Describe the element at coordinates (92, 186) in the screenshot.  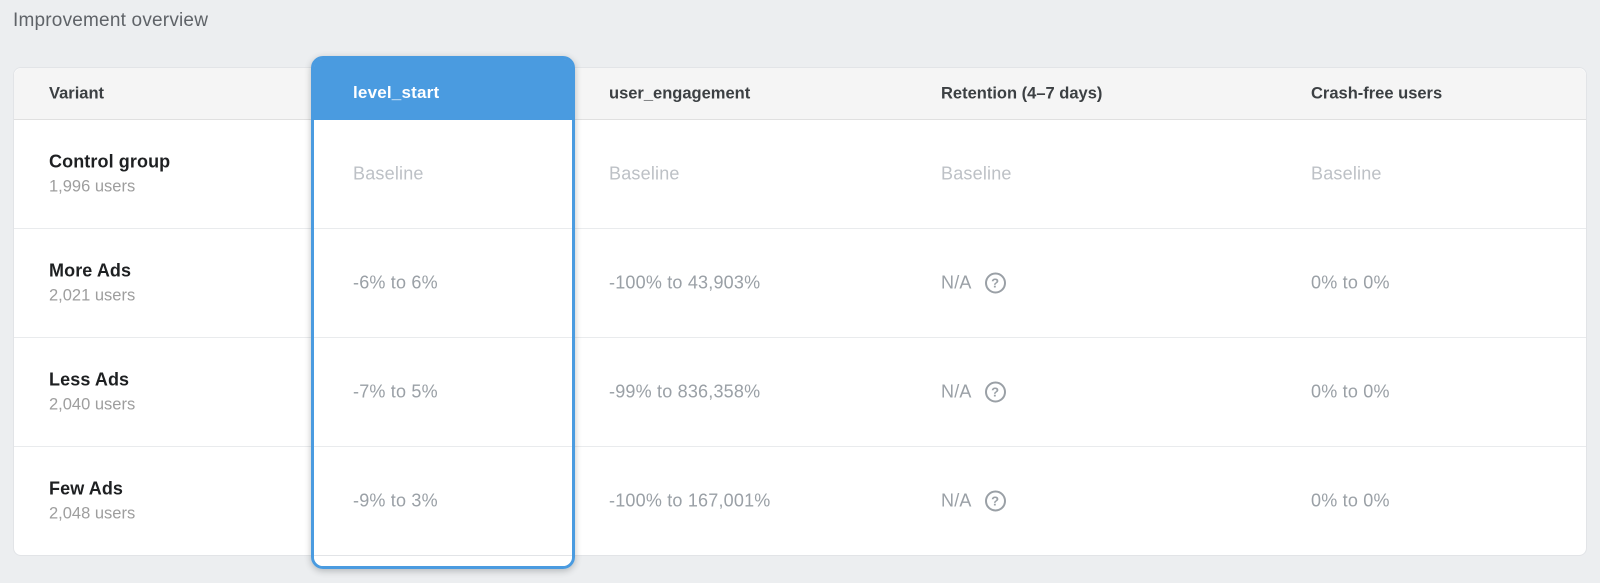
I see `variant-user-count: 1,996 users` at that location.